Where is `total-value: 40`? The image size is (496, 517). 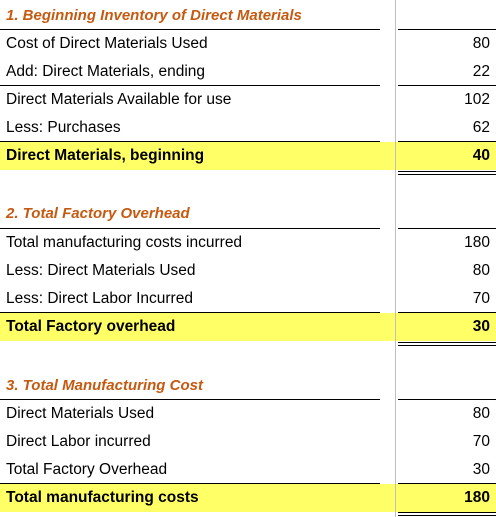 total-value: 40 is located at coordinates (446, 156).